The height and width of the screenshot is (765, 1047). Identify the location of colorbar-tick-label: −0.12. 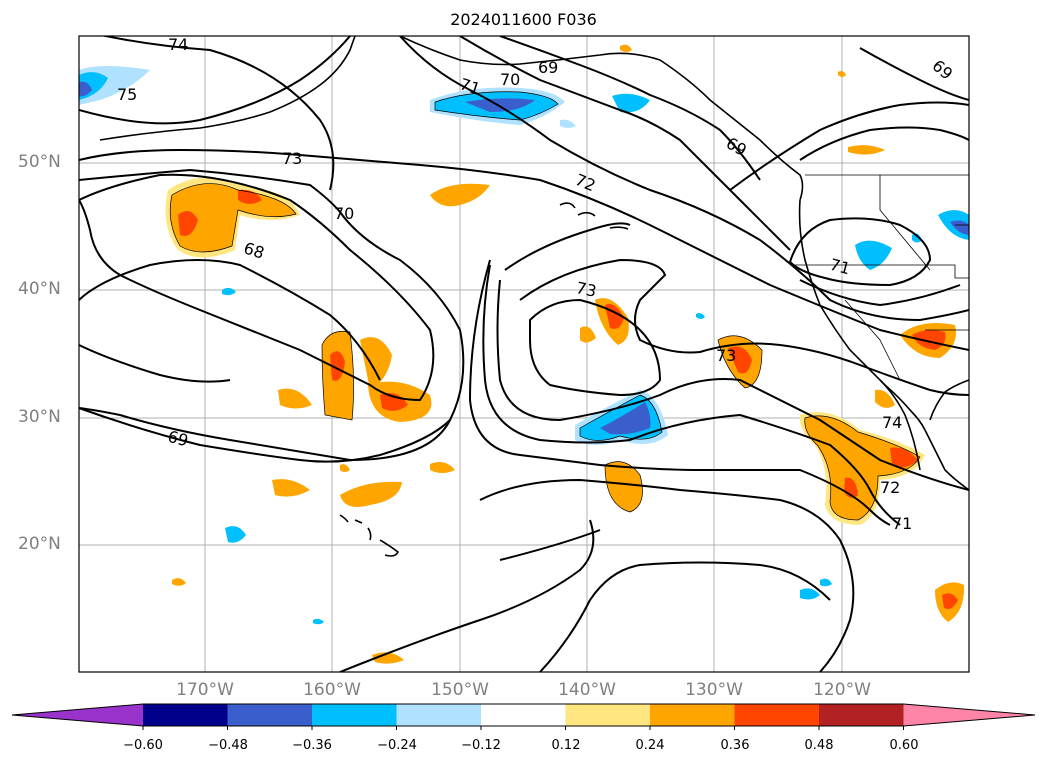
(481, 745).